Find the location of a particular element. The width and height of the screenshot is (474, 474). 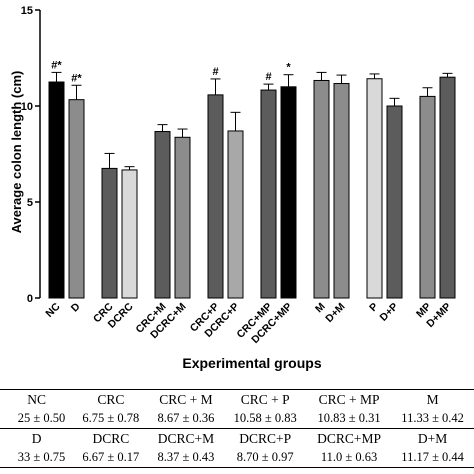

table-cell: 11.17 ± 0.44 is located at coordinates (432, 458).